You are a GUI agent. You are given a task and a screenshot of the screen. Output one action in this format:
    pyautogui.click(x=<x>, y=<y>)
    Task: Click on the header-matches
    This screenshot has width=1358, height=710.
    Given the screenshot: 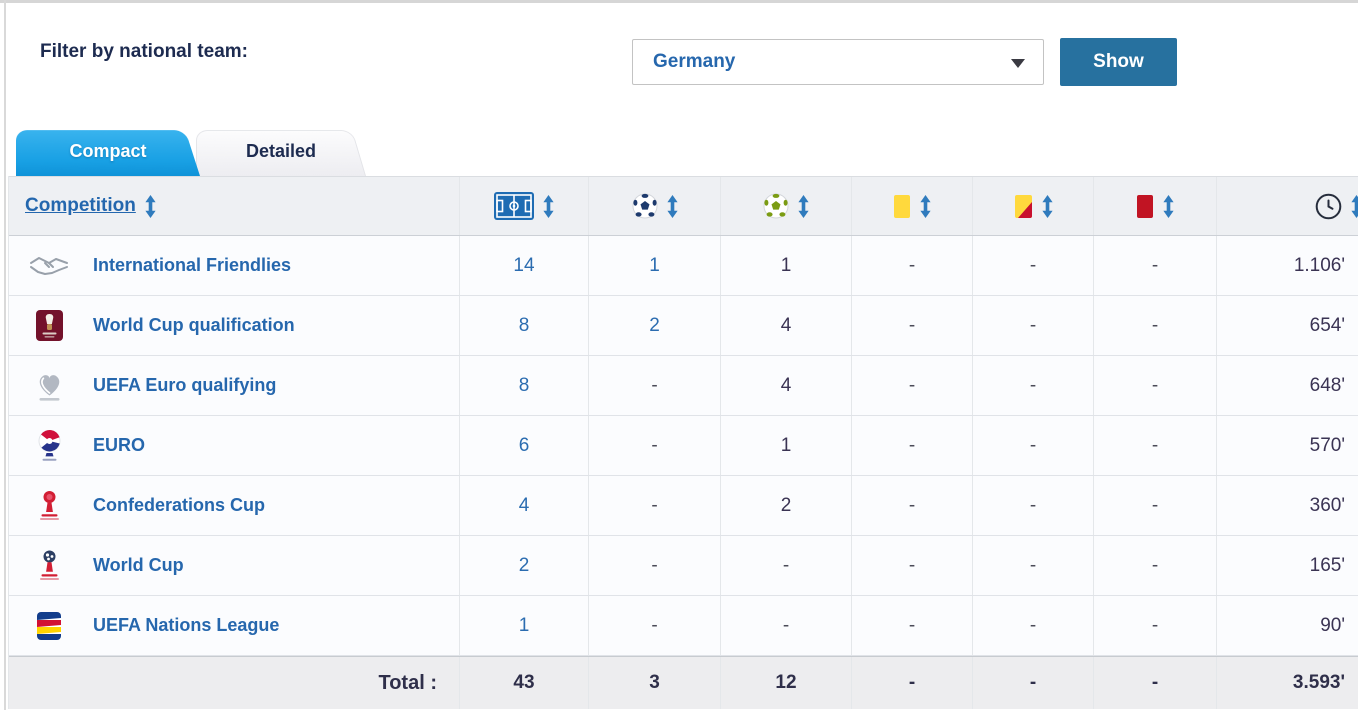 What is the action you would take?
    pyautogui.click(x=523, y=206)
    